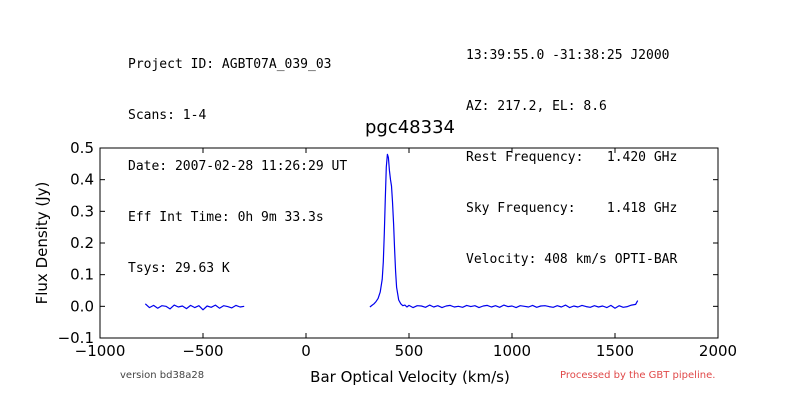 The width and height of the screenshot is (800, 400). Describe the element at coordinates (167, 115) in the screenshot. I see `scans-line: Scans: 1-4` at that location.